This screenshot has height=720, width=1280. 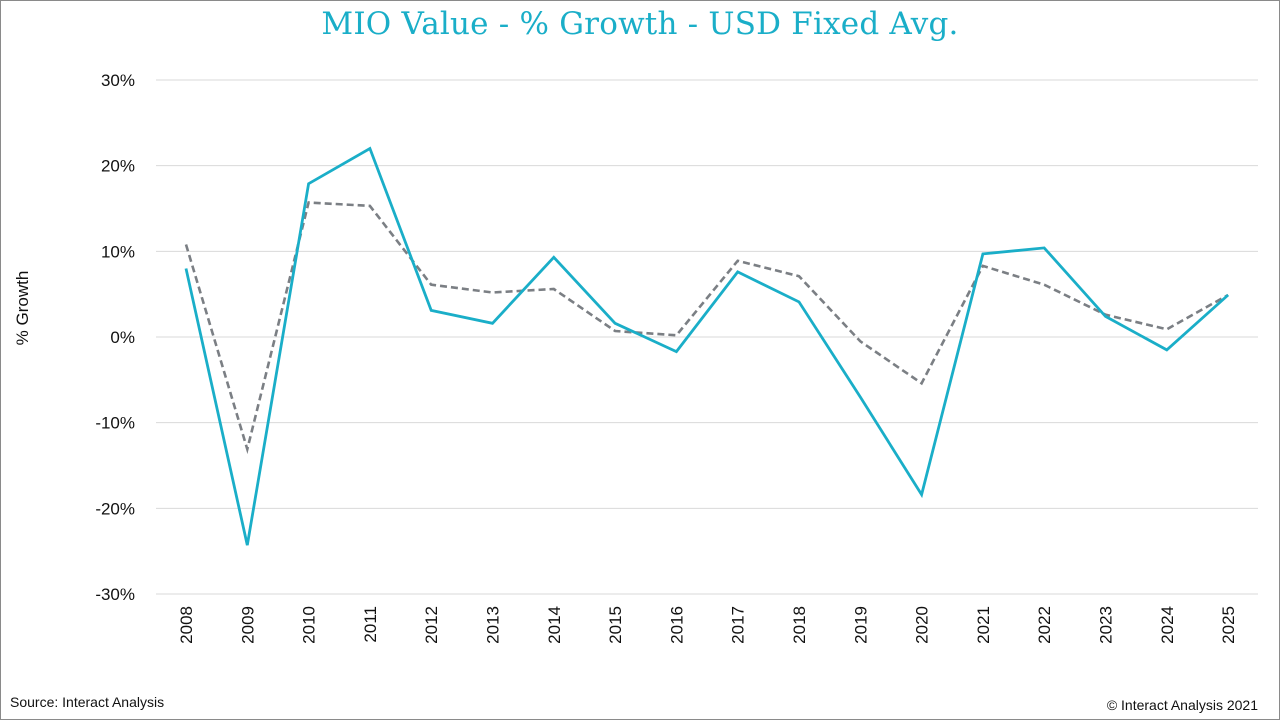 I want to click on x-tick-label: 2017, so click(x=738, y=625).